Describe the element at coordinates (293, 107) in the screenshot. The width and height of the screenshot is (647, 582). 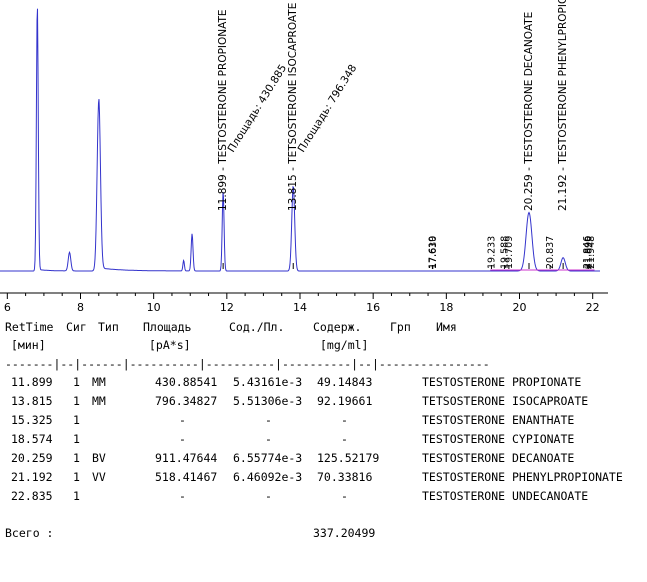
I see `peak-label: 13.815 - TETSOSTERONE ISOCAPROATE` at that location.